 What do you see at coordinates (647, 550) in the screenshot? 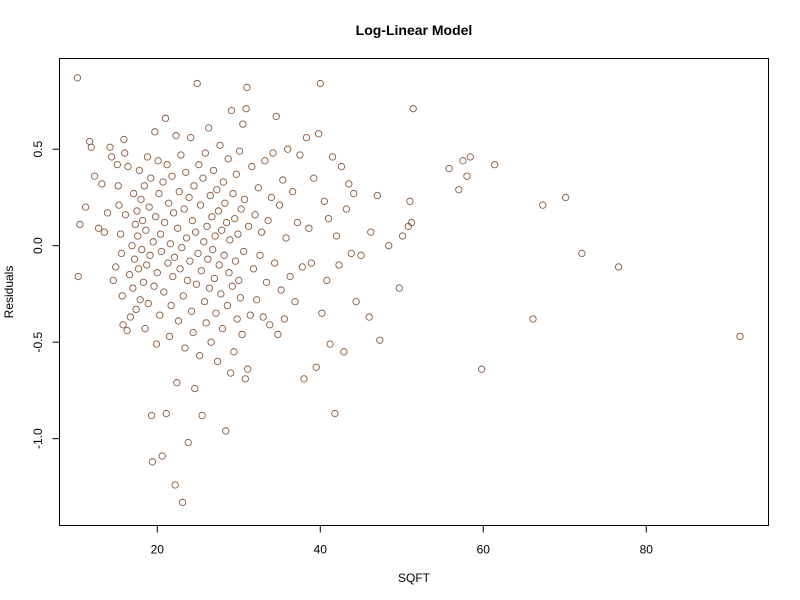
I see `x-tick-label: 80` at bounding box center [647, 550].